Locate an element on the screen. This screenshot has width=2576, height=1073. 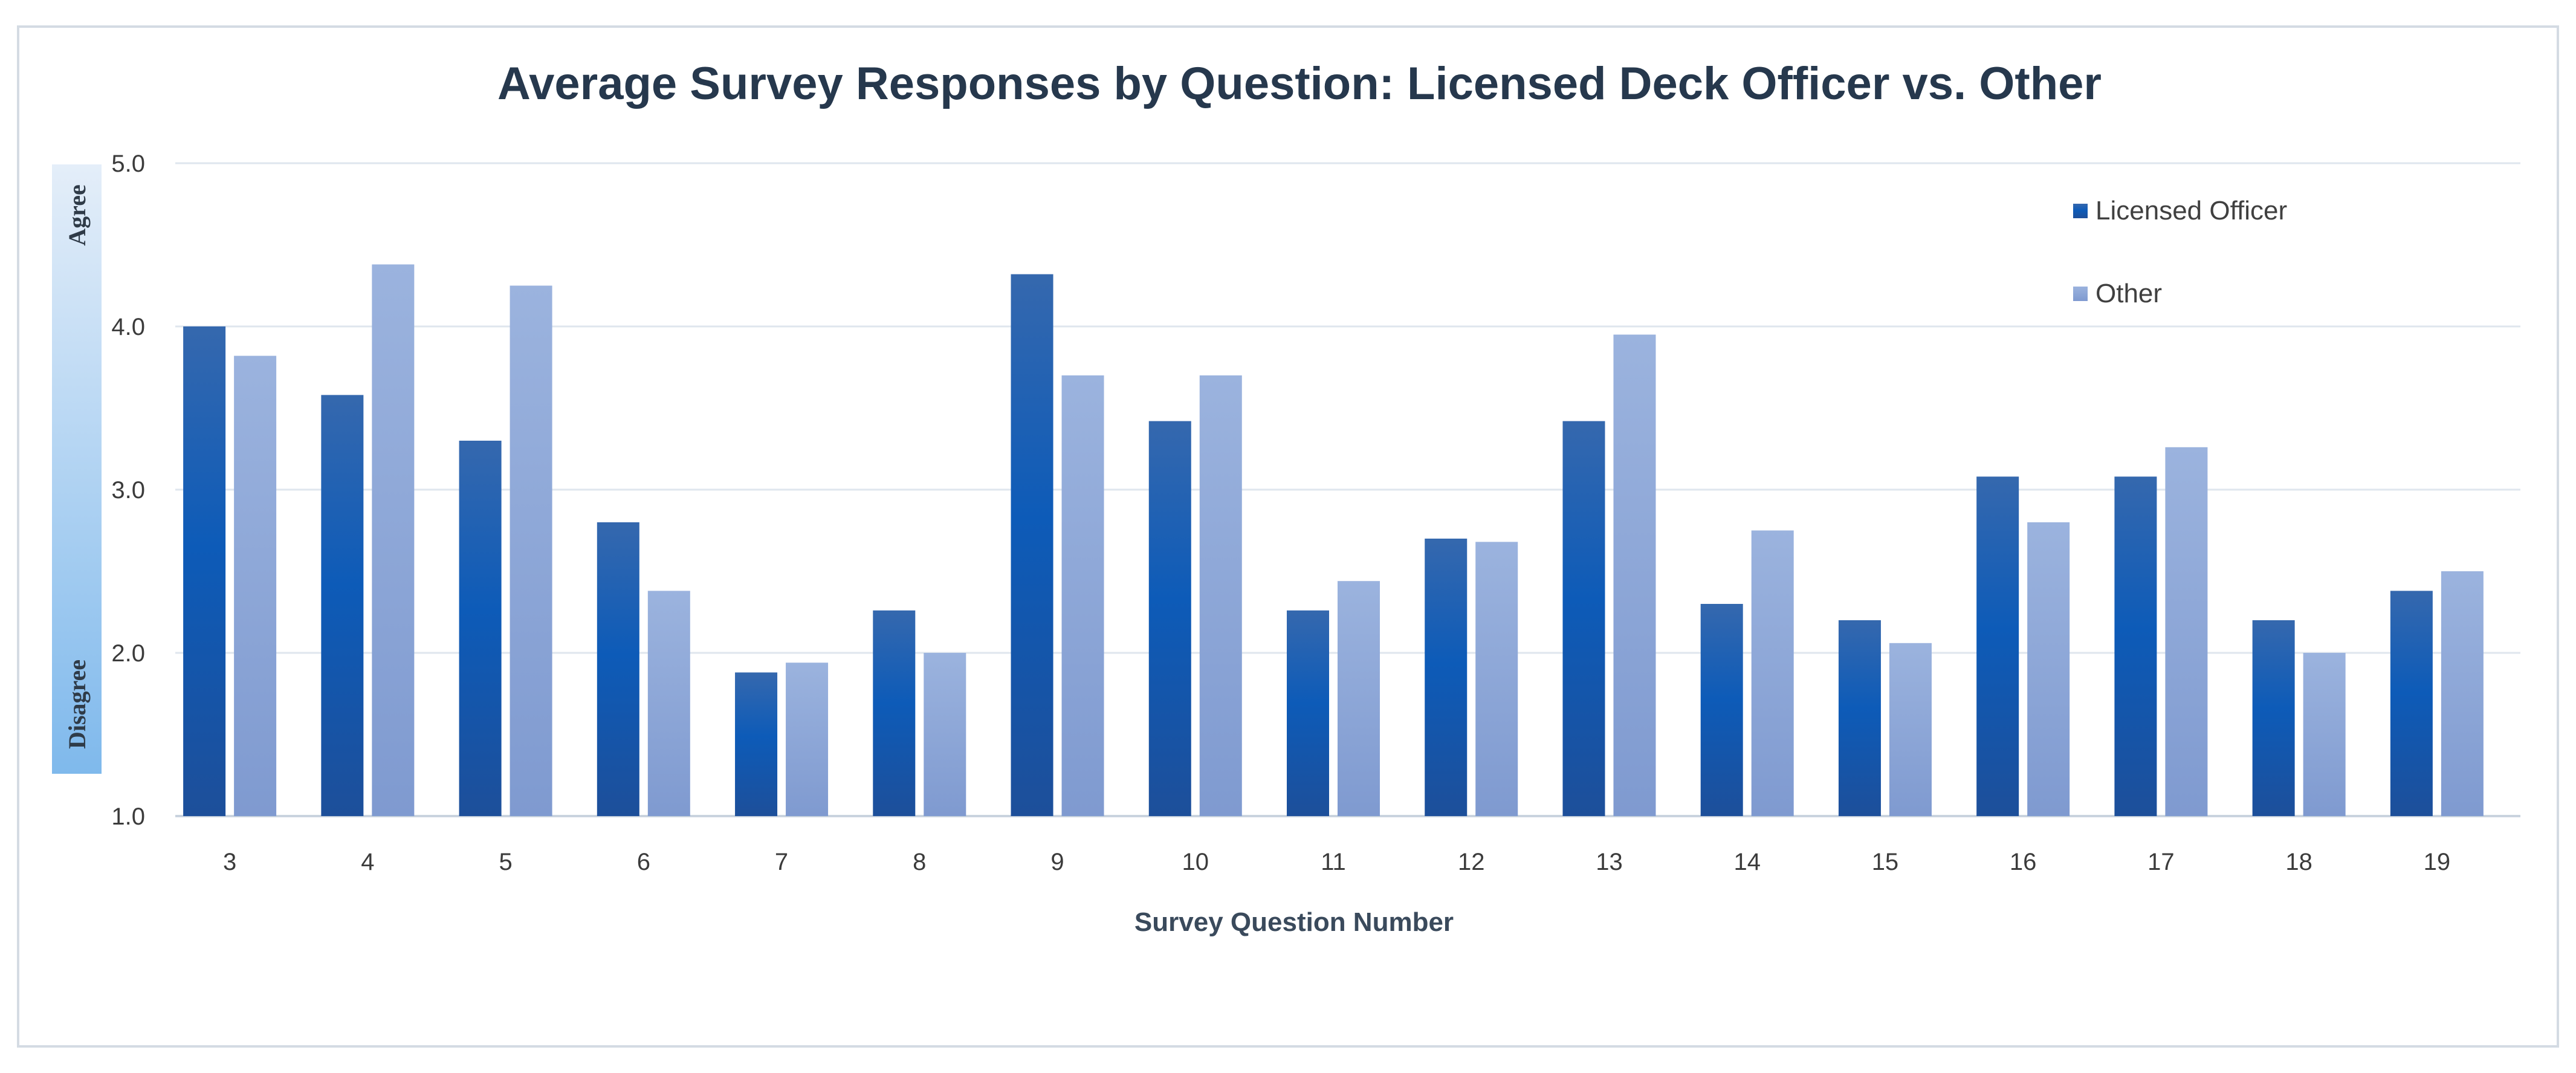
y-tick-label: 5.0 is located at coordinates (128, 164).